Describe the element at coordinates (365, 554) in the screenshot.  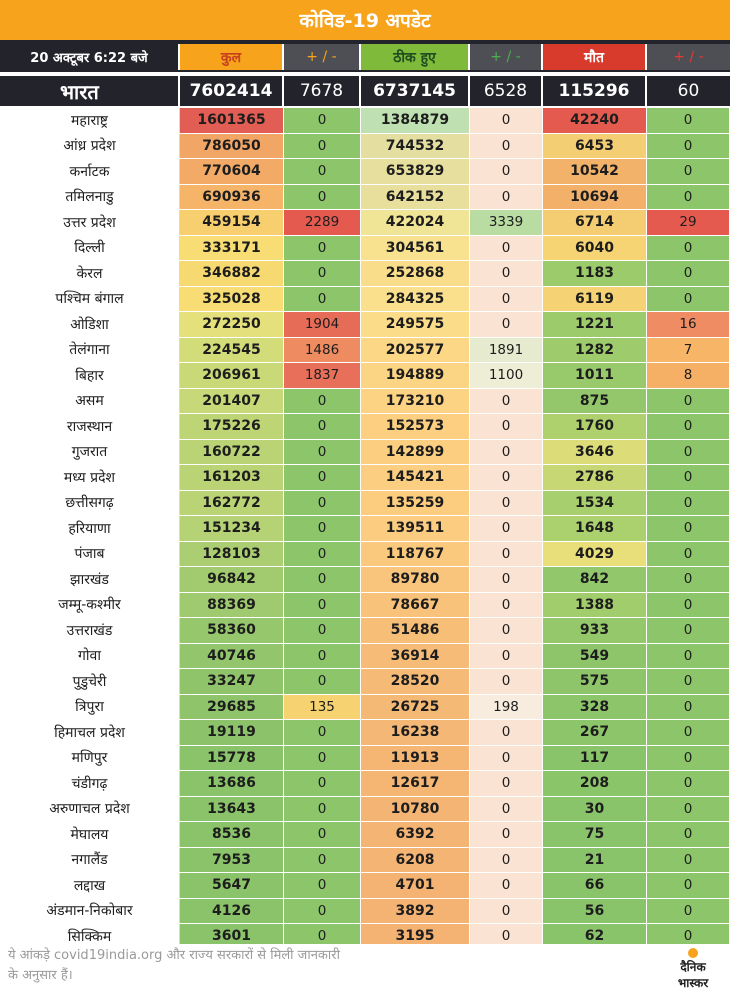
I see `table-row: पंजाब 128103 0 118767 0 4029 0` at that location.